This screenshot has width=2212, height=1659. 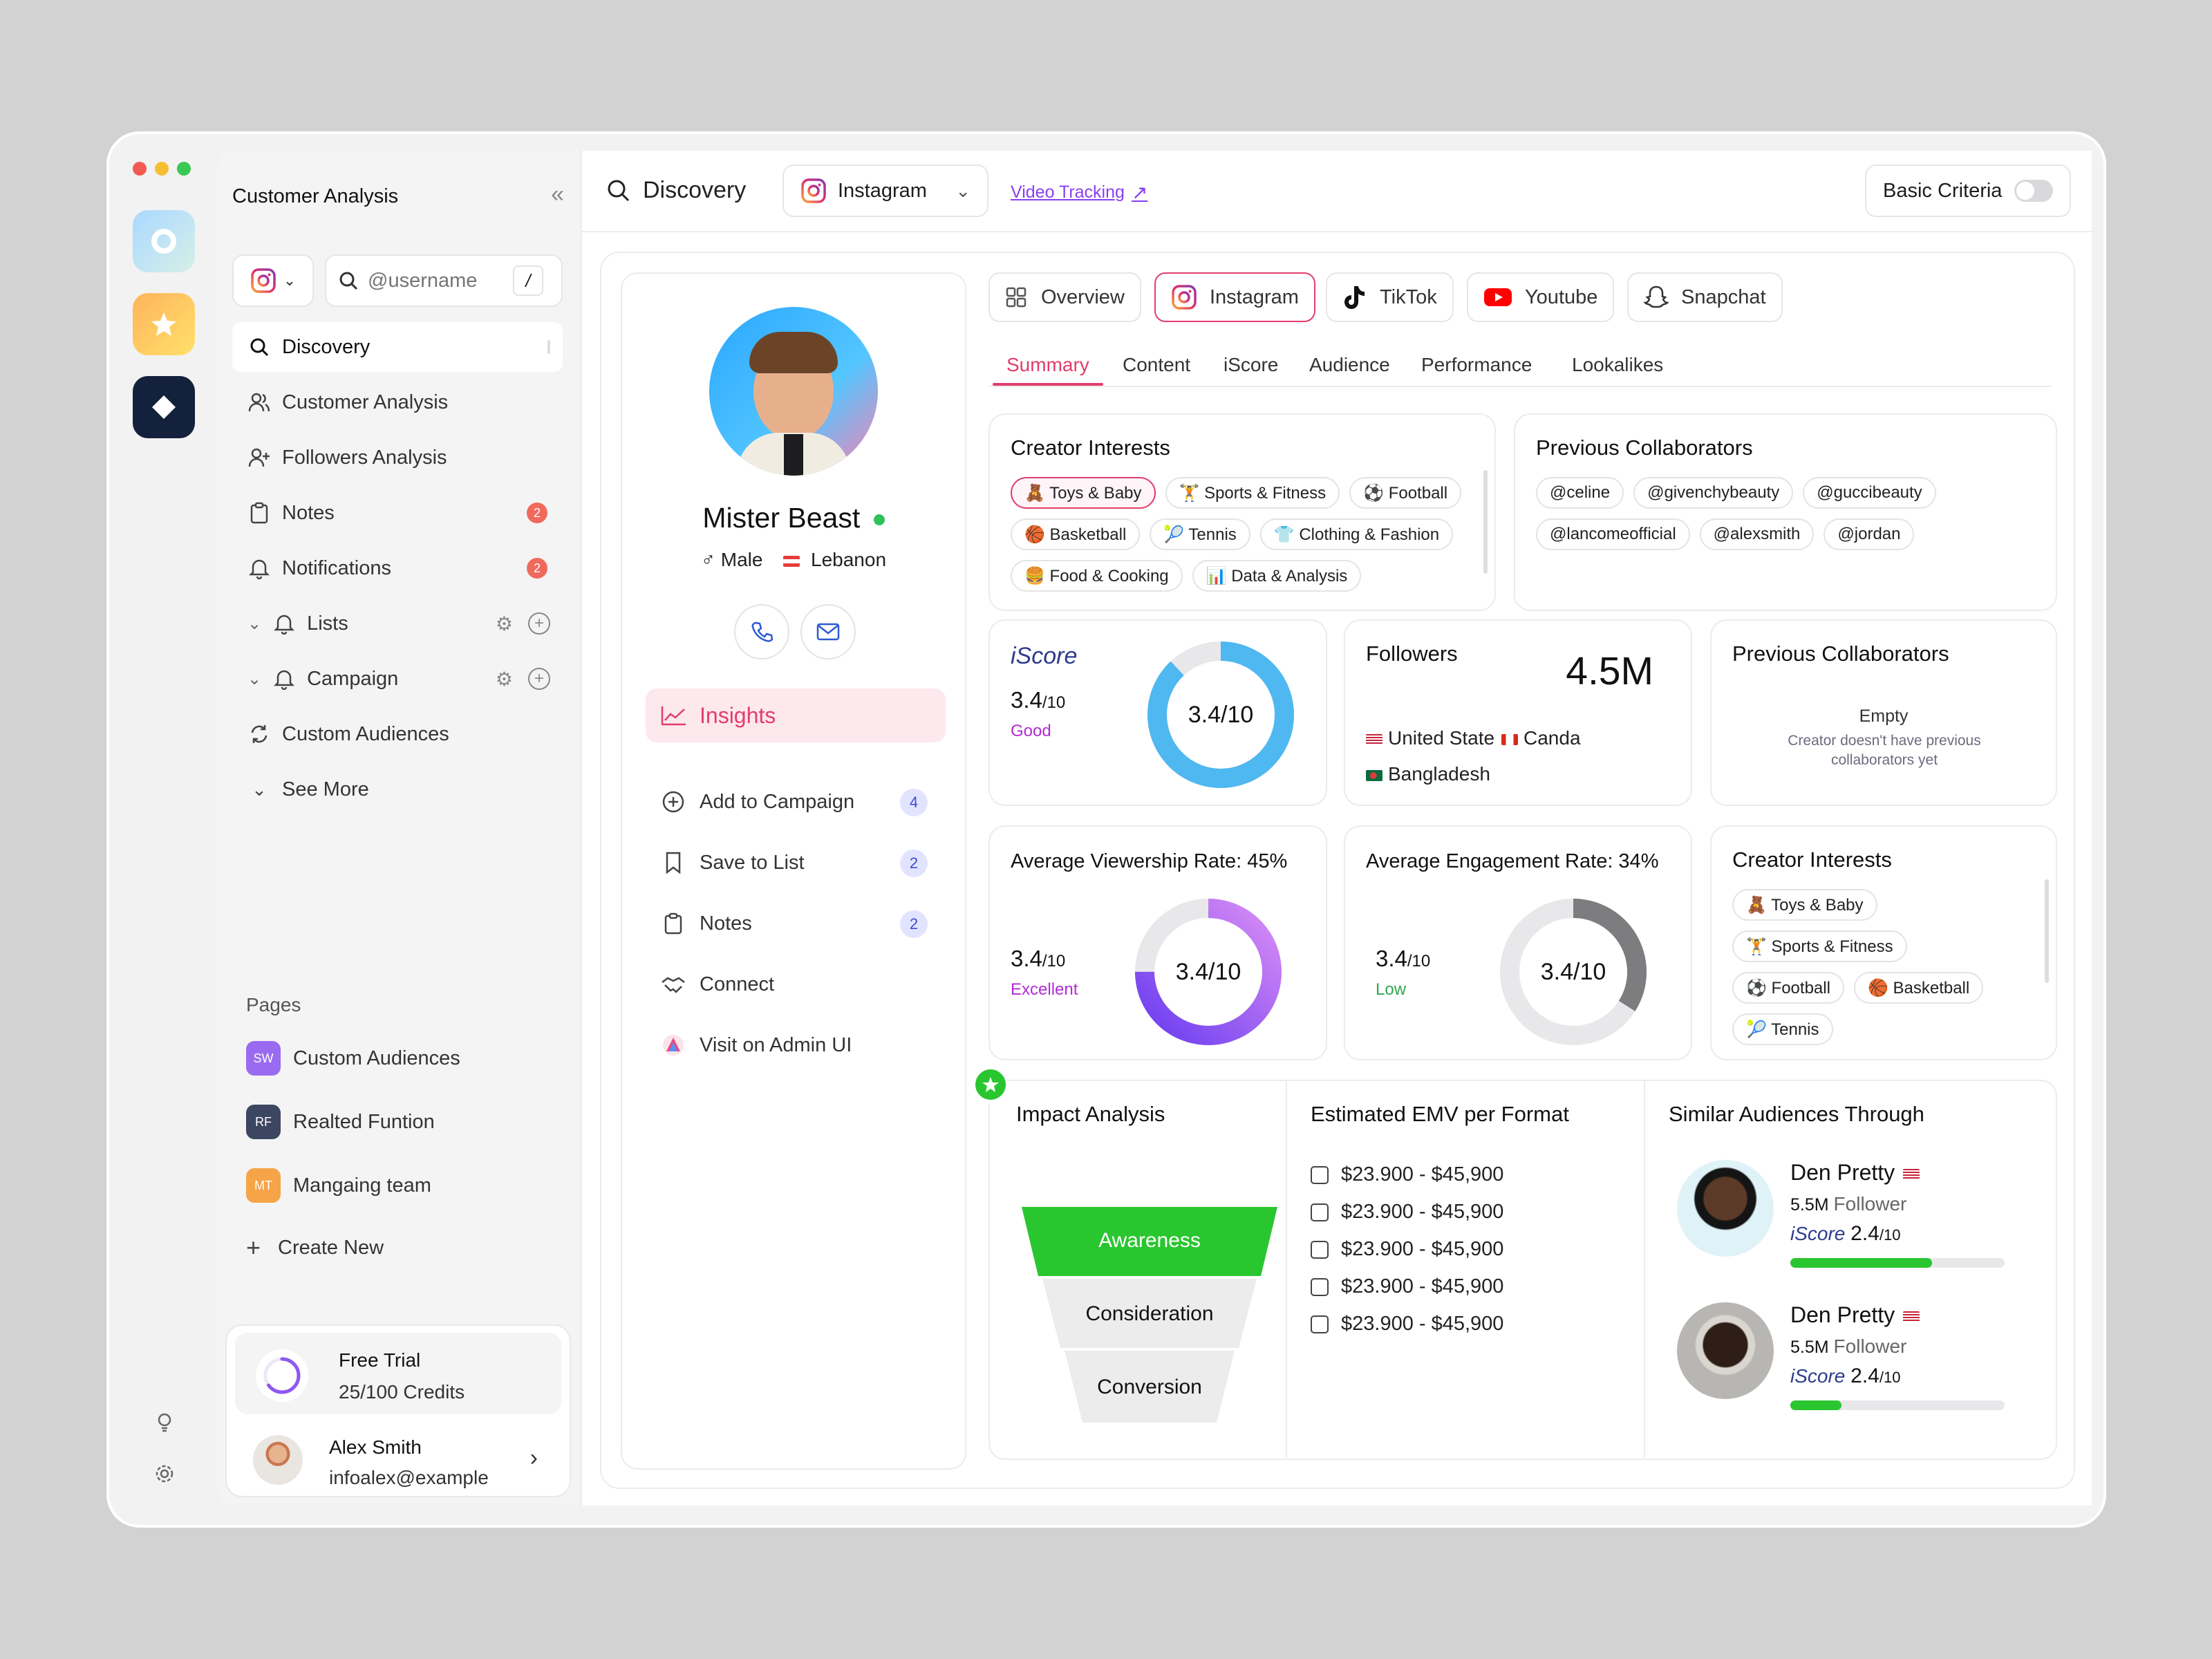 I want to click on insights-button: Insights, so click(x=796, y=715).